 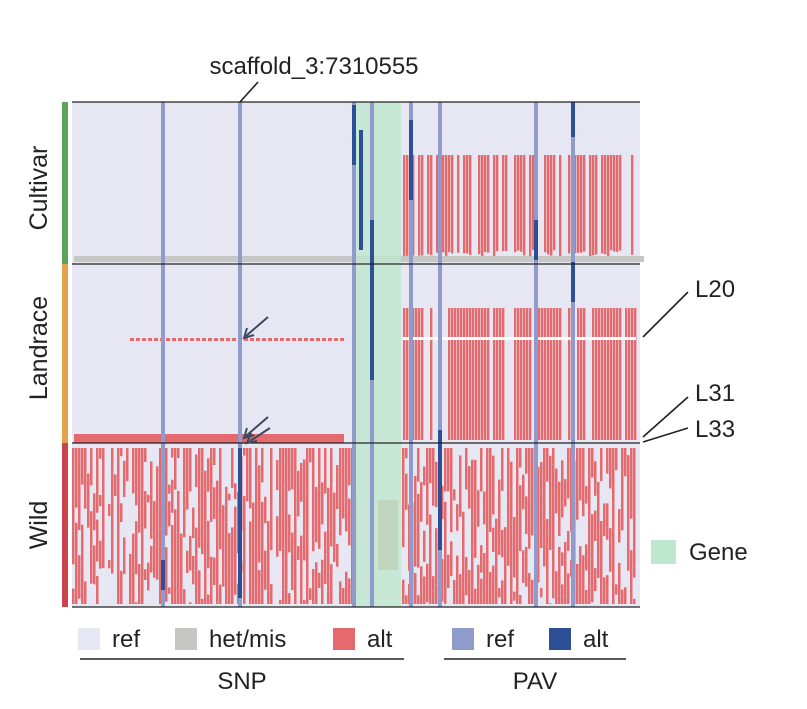 I want to click on legend-snp-ref-label: ref, so click(x=126, y=639).